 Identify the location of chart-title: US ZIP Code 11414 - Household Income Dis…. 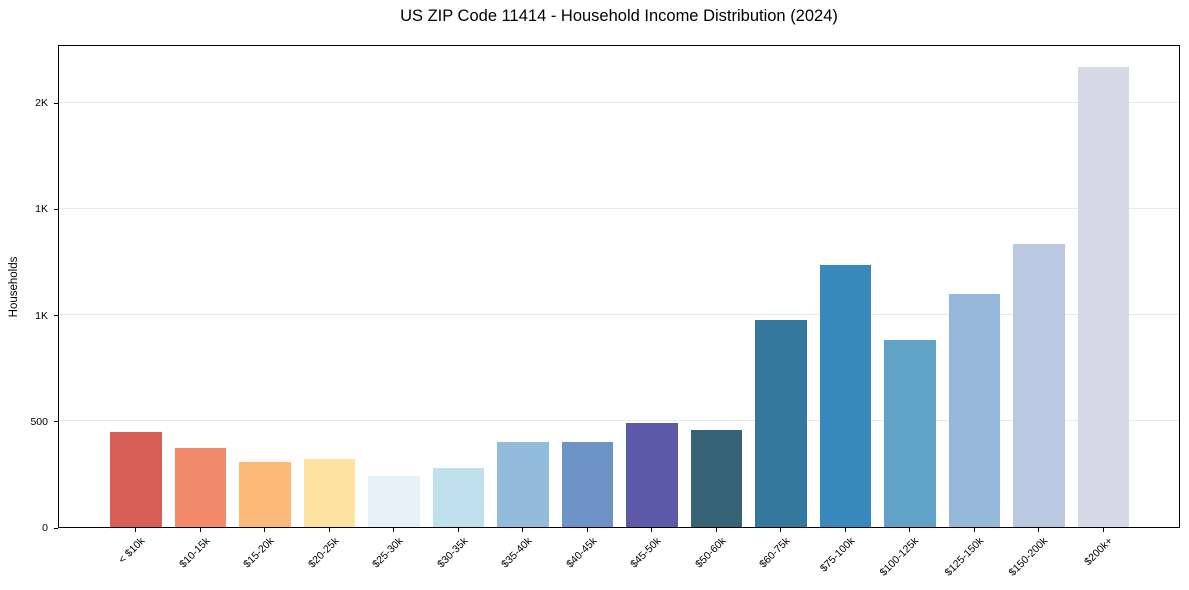
(619, 16).